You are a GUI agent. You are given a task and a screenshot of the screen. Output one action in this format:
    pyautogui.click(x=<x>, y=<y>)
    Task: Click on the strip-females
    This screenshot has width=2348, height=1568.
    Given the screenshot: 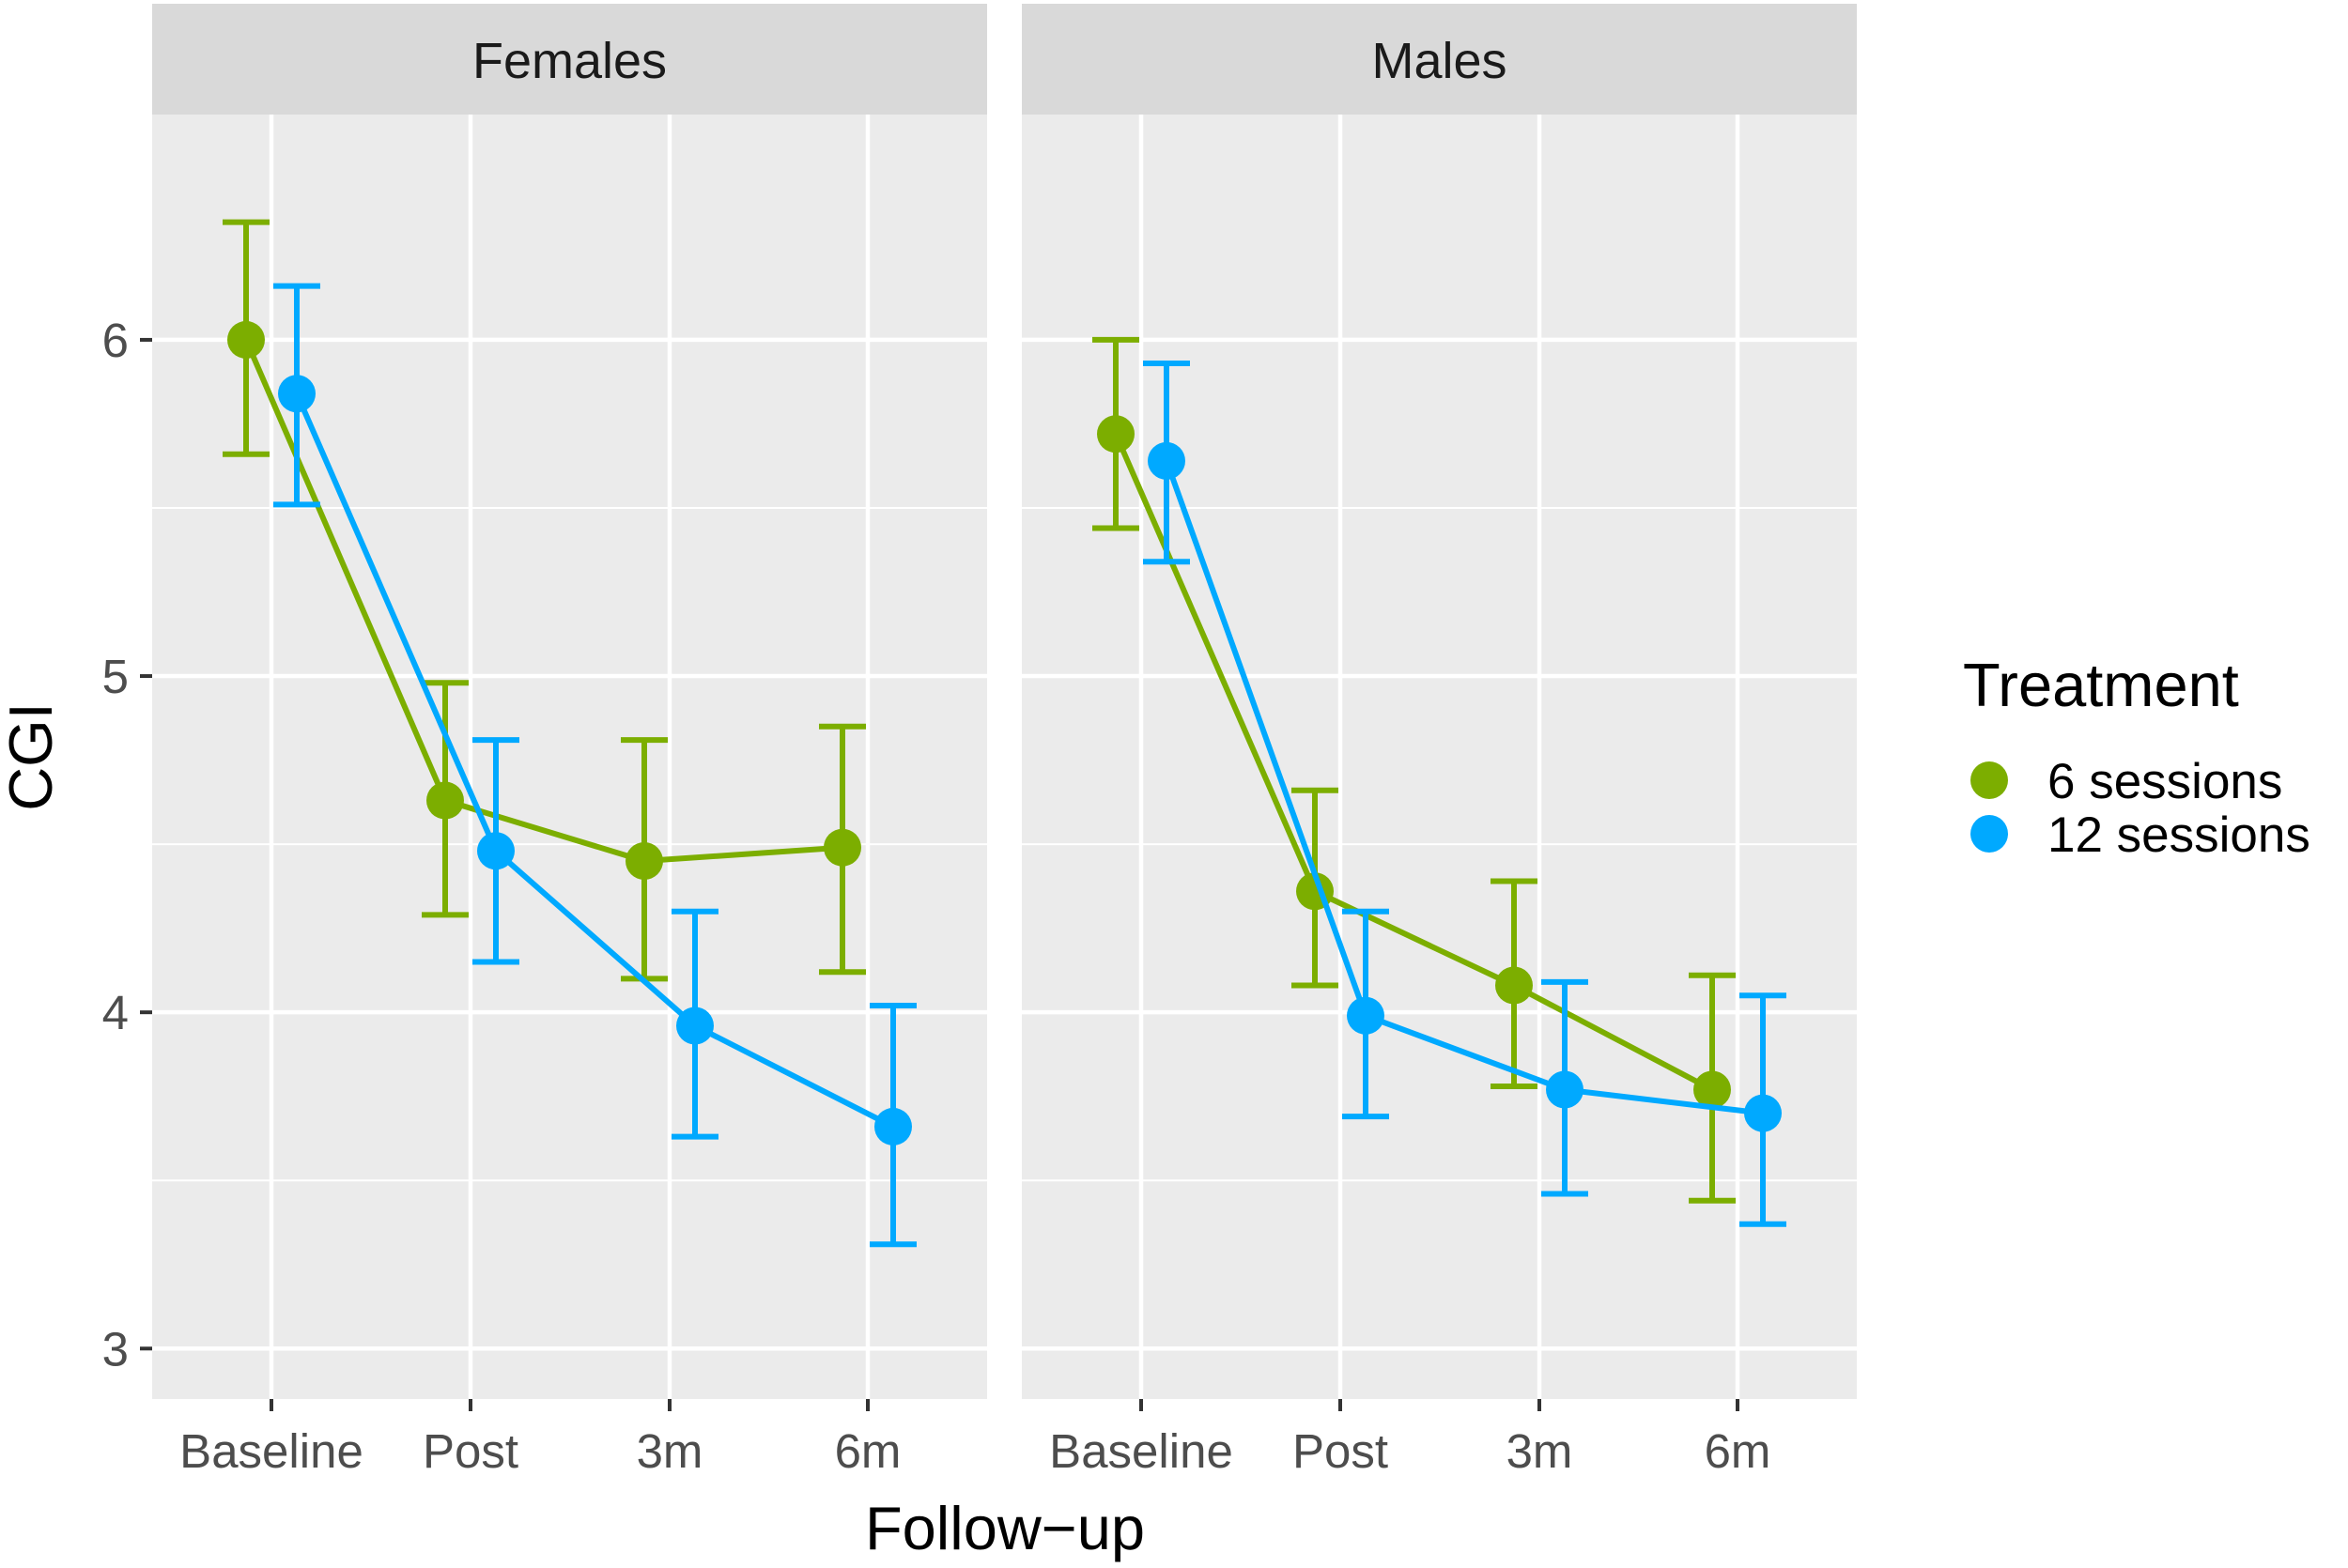 What is the action you would take?
    pyautogui.click(x=569, y=60)
    